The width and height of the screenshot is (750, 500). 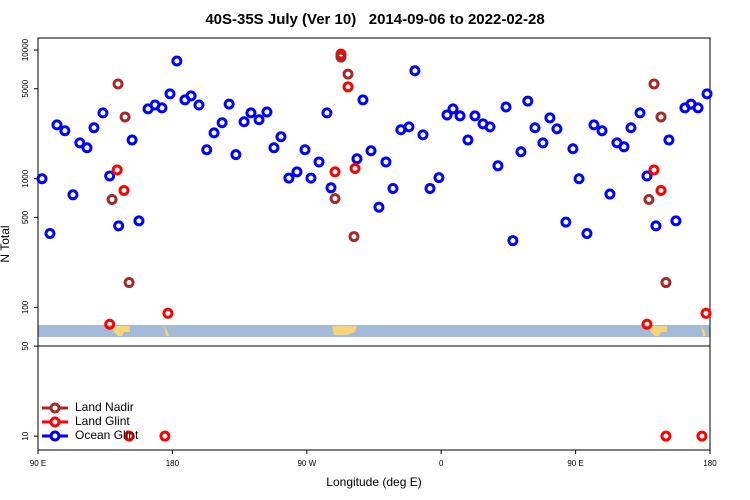 What do you see at coordinates (374, 331) in the screenshot?
I see `map-strip` at bounding box center [374, 331].